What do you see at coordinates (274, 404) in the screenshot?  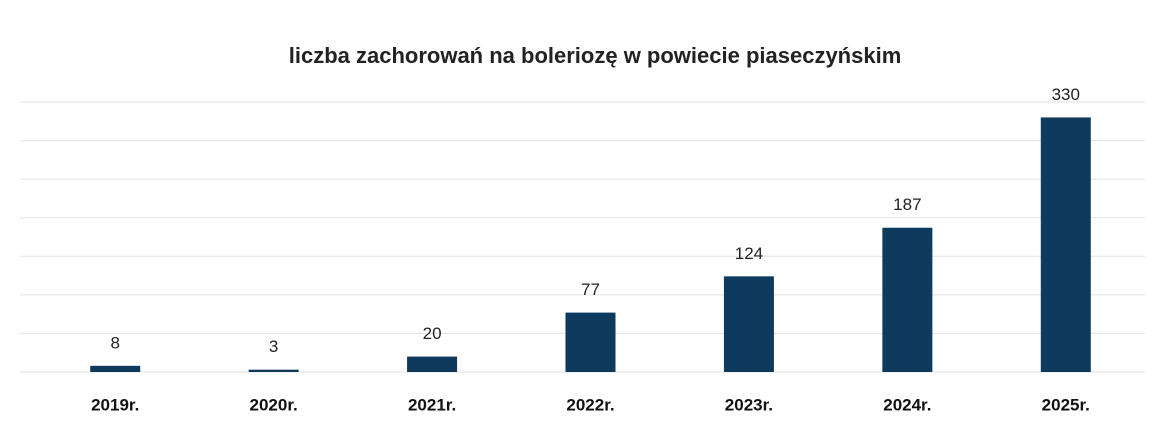 I see `x-tick-label: 2020r.` at bounding box center [274, 404].